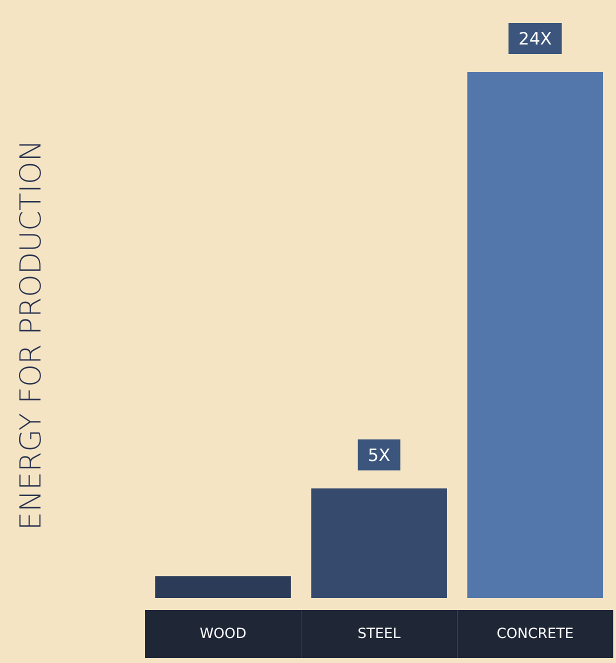 The width and height of the screenshot is (616, 663). Describe the element at coordinates (535, 40) in the screenshot. I see `data-label: 24X` at that location.